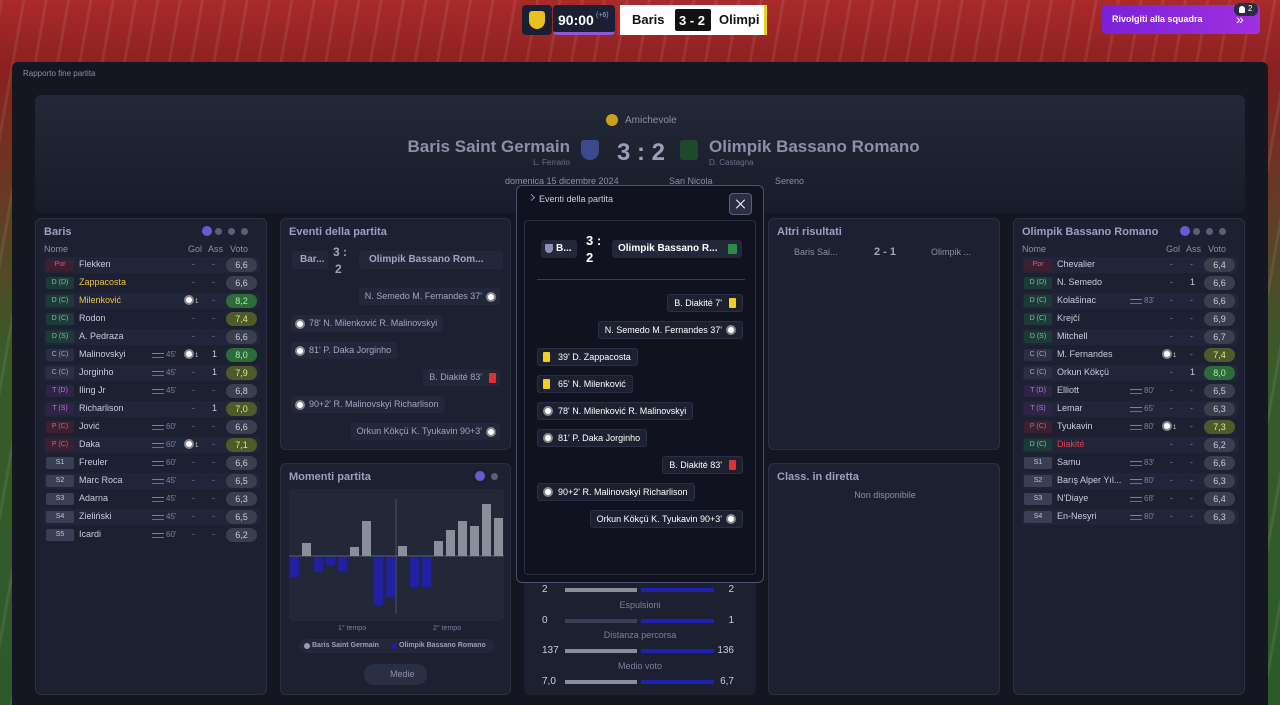 The width and height of the screenshot is (1280, 705). What do you see at coordinates (93, 462) in the screenshot?
I see `player-name: Freuler` at bounding box center [93, 462].